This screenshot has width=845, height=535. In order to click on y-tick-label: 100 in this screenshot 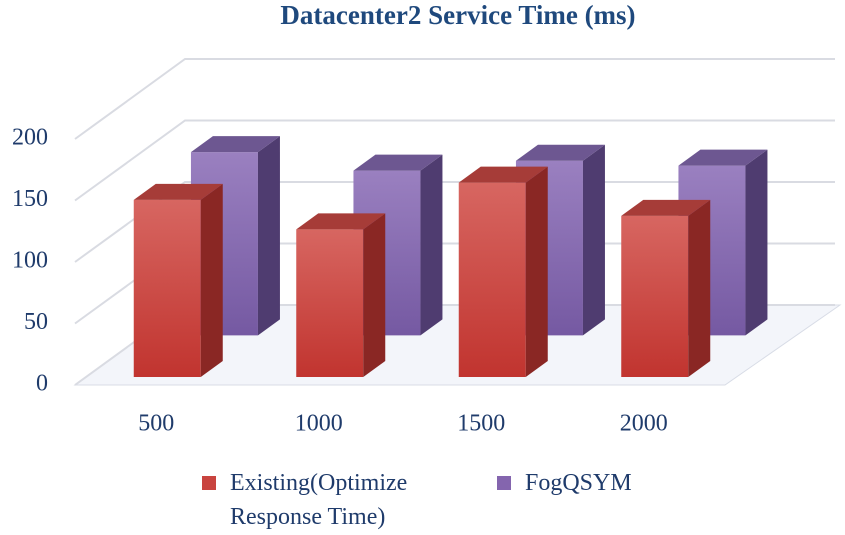, I will do `click(30, 261)`.